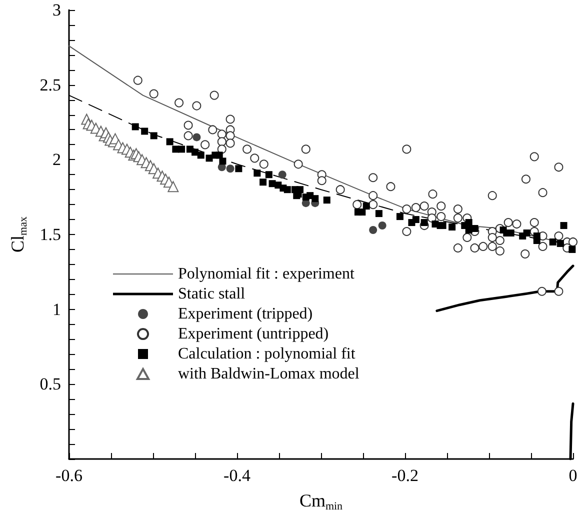 Image resolution: width=586 pixels, height=517 pixels. Describe the element at coordinates (237, 475) in the screenshot. I see `x-tick-label: -0.4` at that location.